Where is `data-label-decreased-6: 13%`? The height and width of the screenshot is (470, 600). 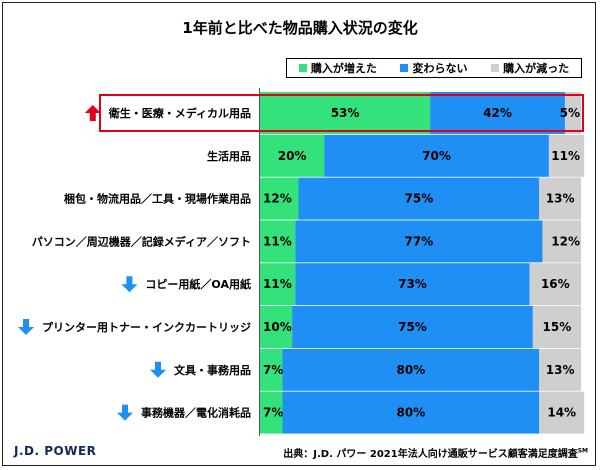 data-label-decreased-6: 13% is located at coordinates (560, 370).